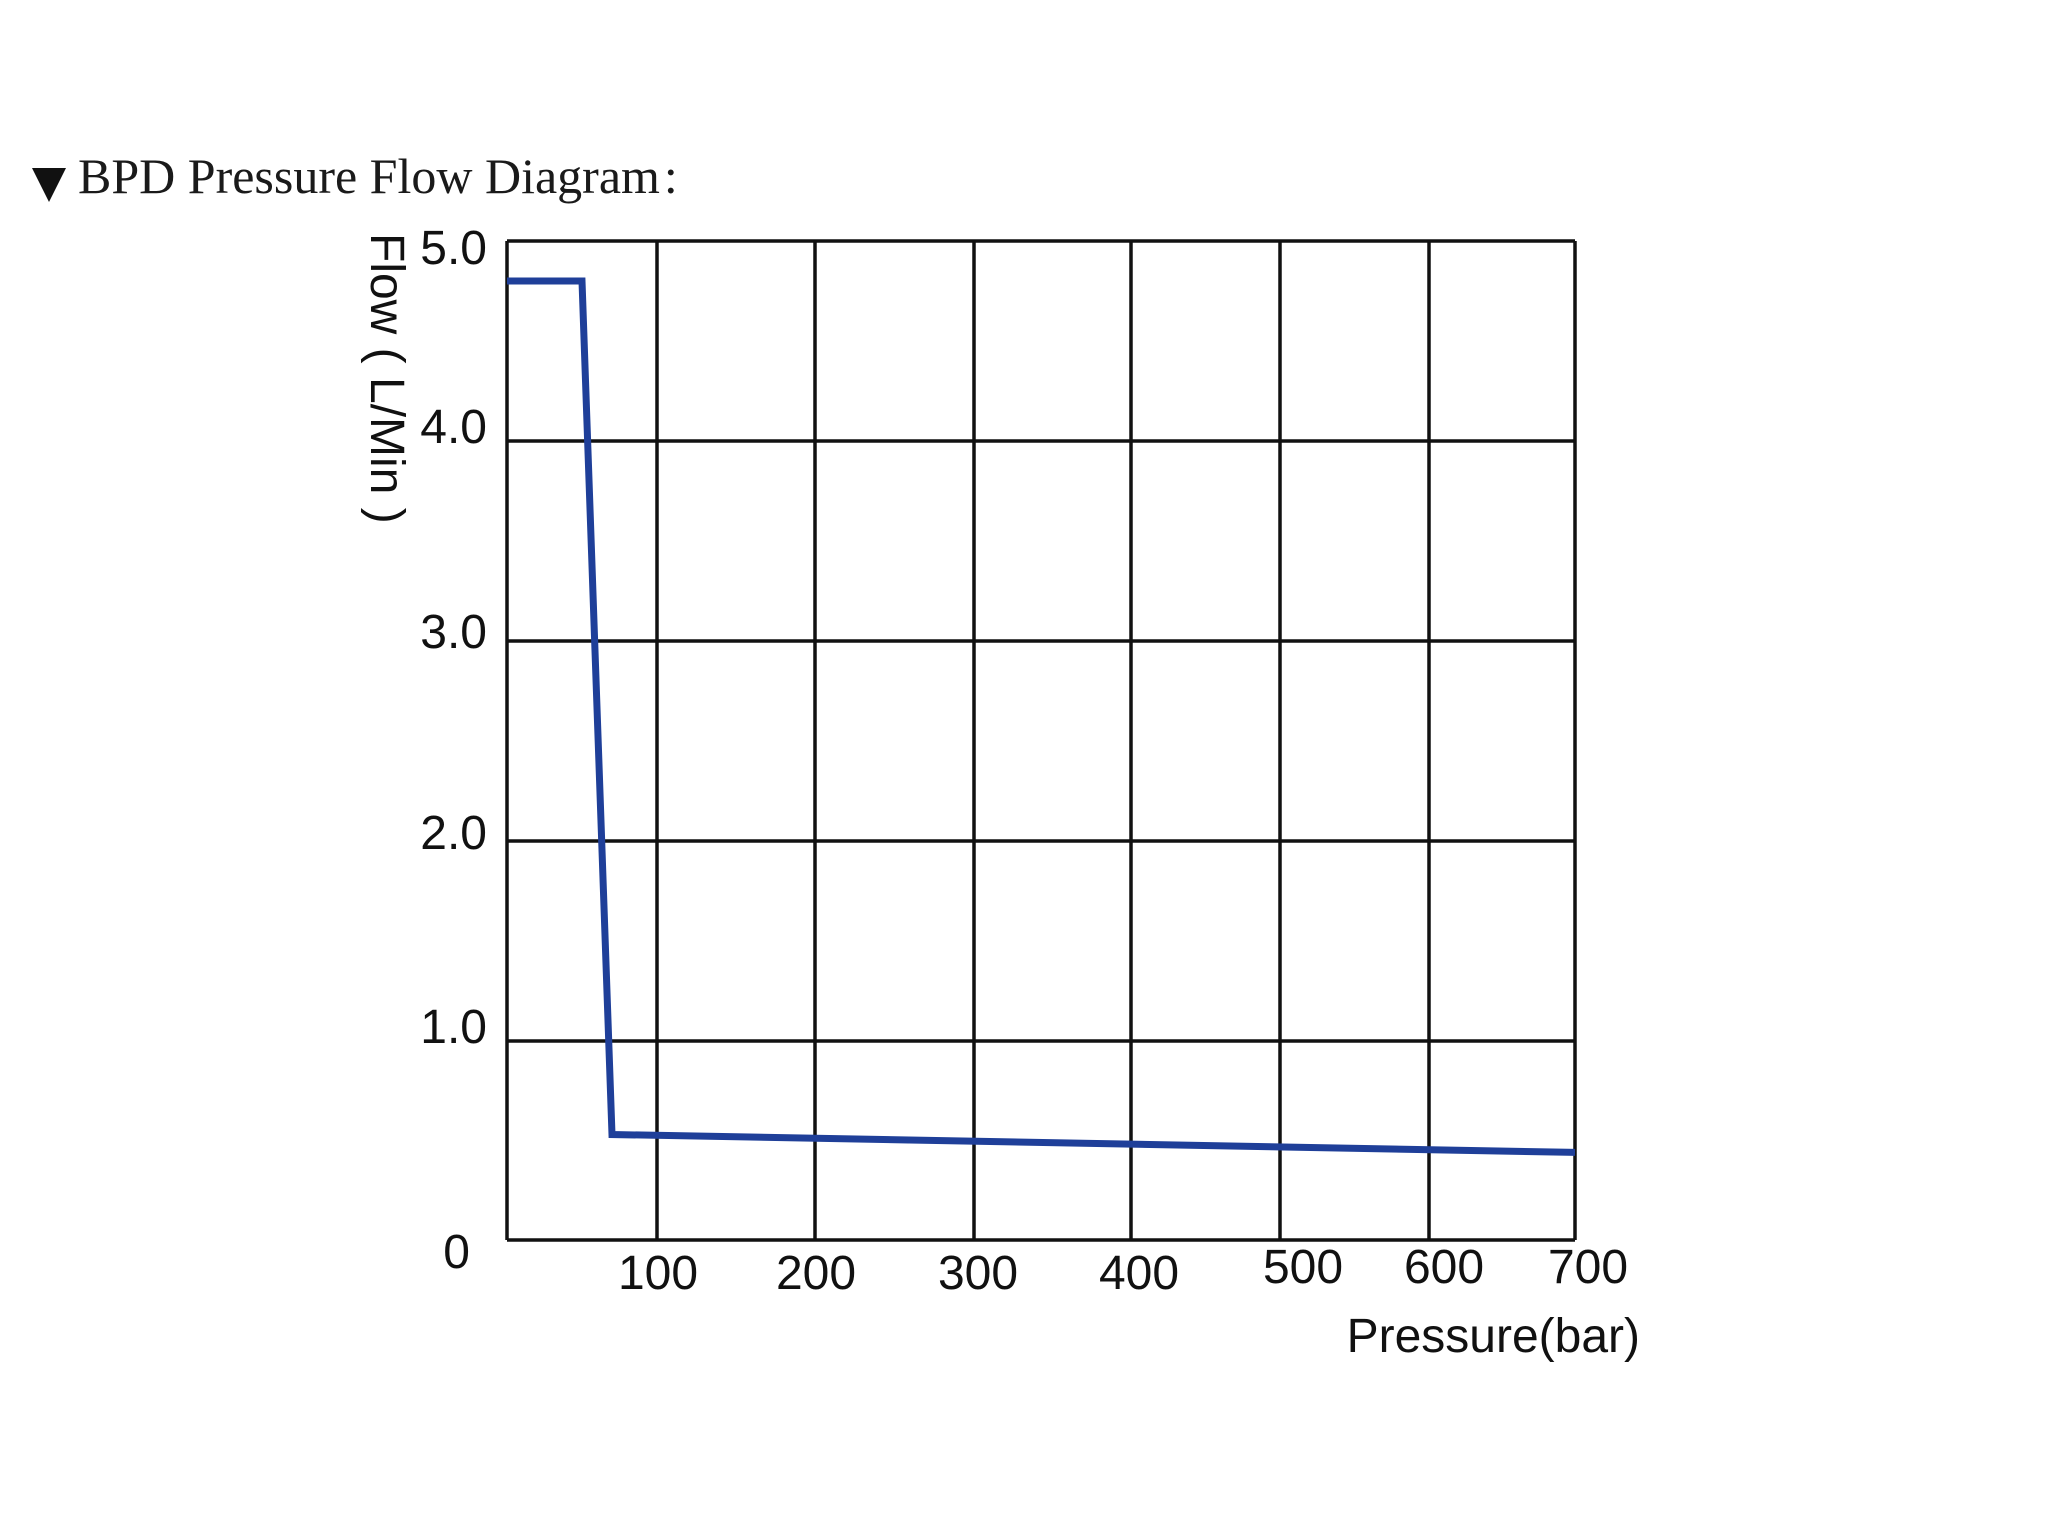 The width and height of the screenshot is (2048, 1536). I want to click on chart-title-suffix: :, so click(671, 176).